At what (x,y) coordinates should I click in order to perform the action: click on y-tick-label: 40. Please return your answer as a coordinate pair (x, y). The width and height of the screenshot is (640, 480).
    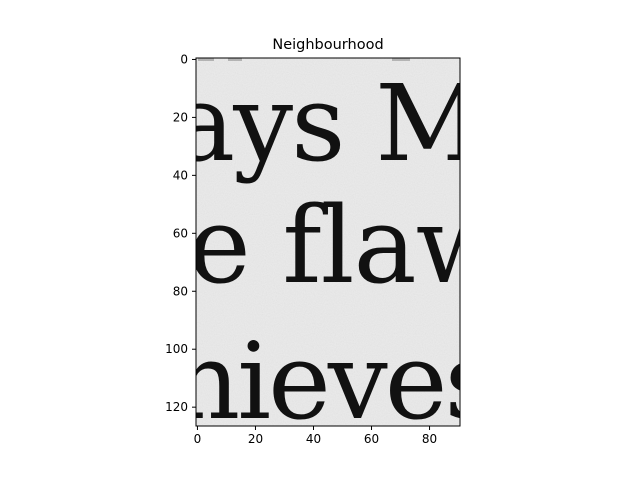
    Looking at the image, I should click on (180, 175).